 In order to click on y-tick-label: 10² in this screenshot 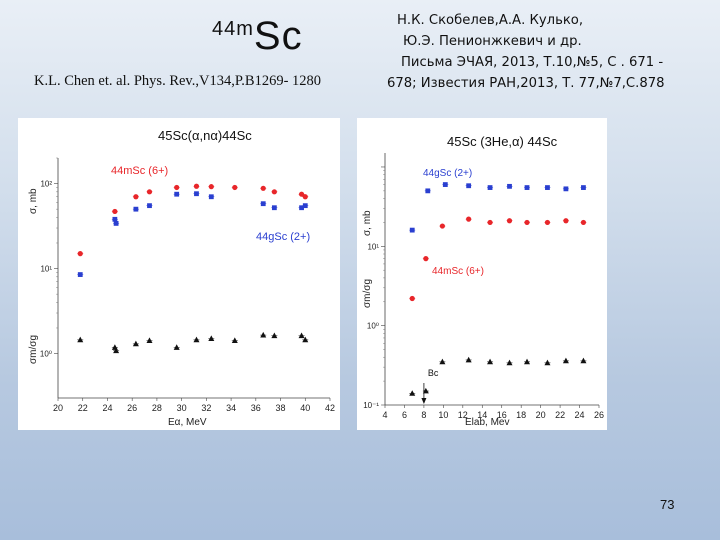, I will do `click(46, 184)`.